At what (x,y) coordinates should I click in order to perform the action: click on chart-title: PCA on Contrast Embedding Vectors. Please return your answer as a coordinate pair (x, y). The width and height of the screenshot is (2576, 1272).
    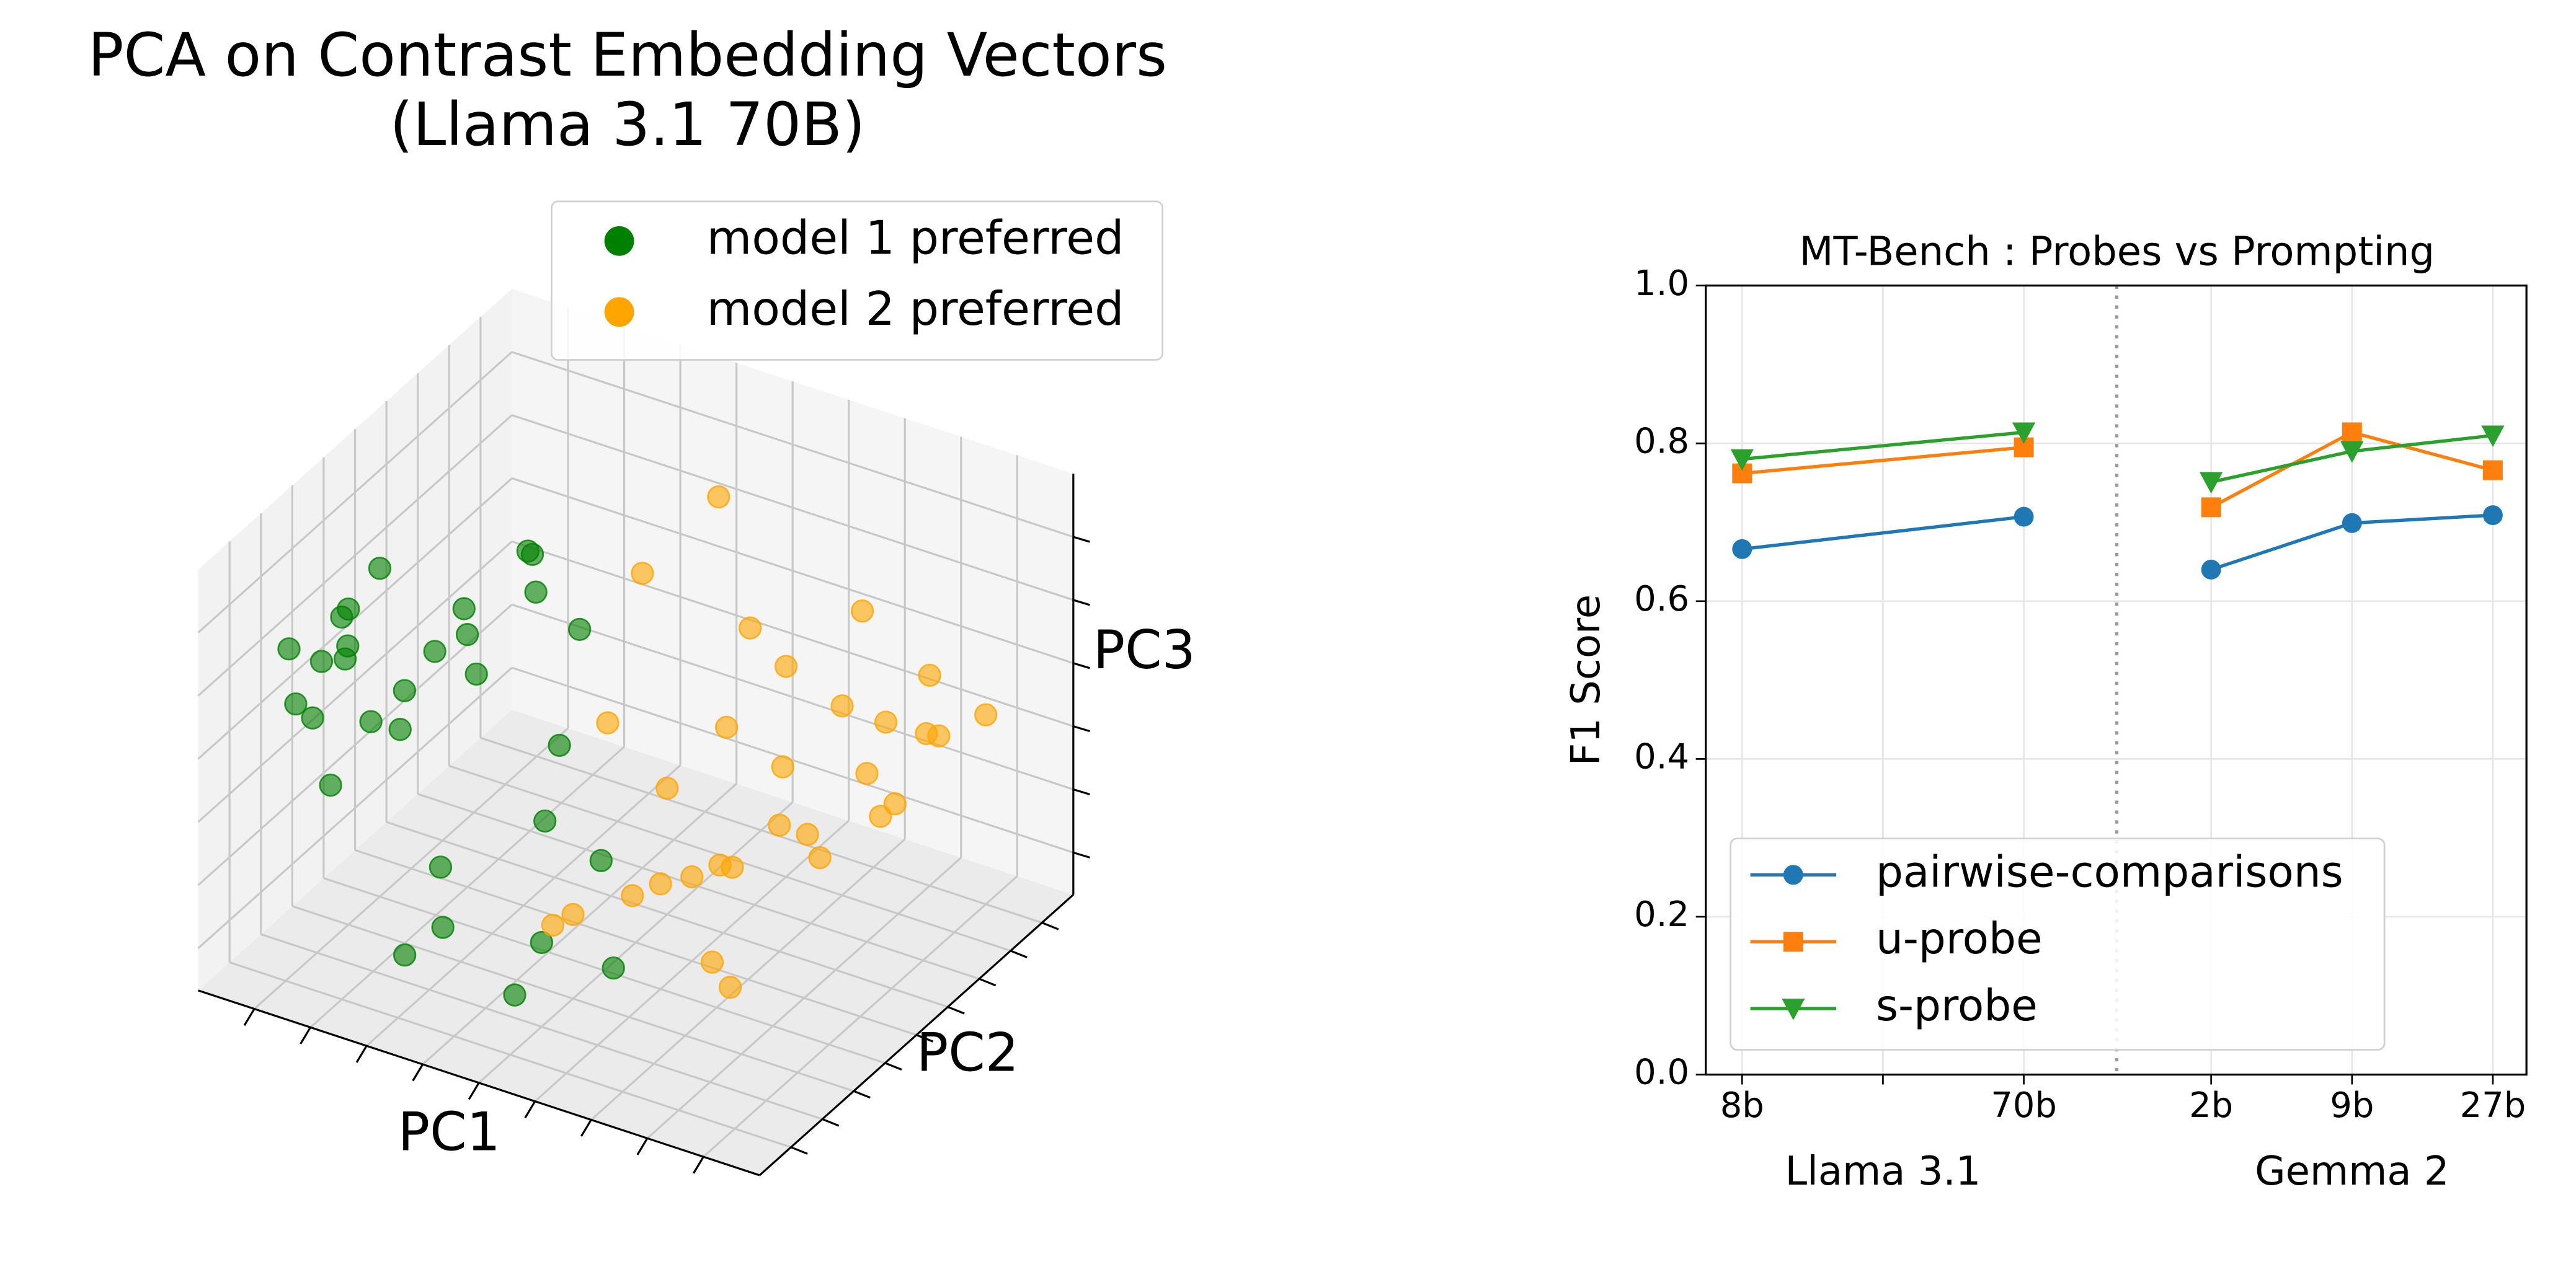
    Looking at the image, I should click on (627, 55).